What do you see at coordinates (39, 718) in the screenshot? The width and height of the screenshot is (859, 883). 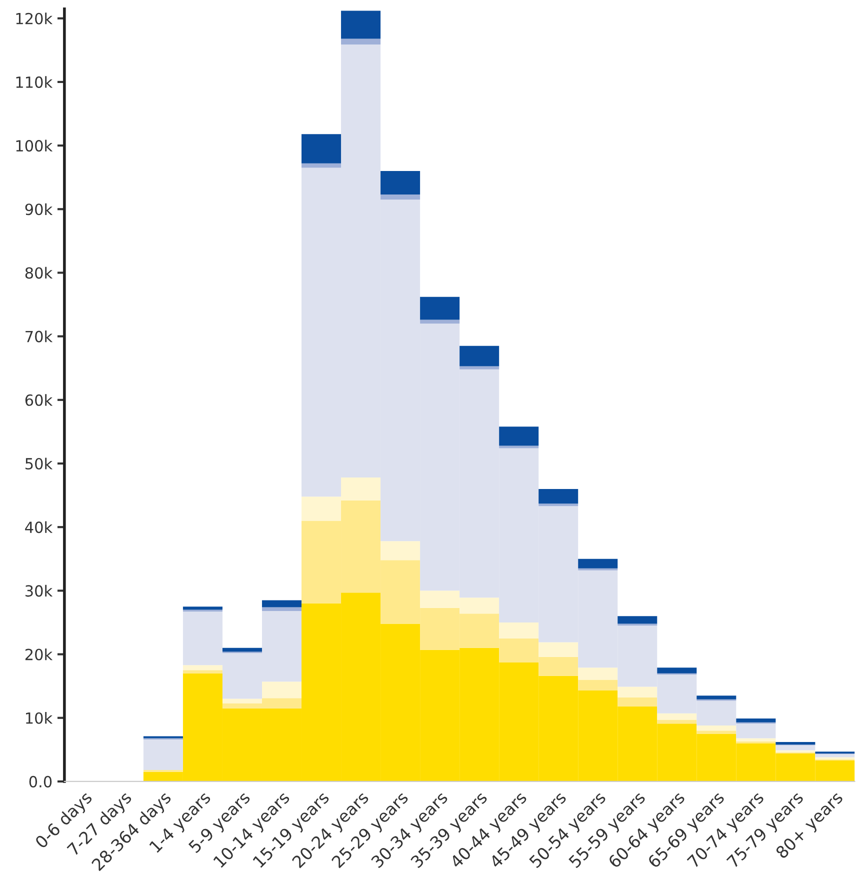 I see `y-tick-label: 10k` at bounding box center [39, 718].